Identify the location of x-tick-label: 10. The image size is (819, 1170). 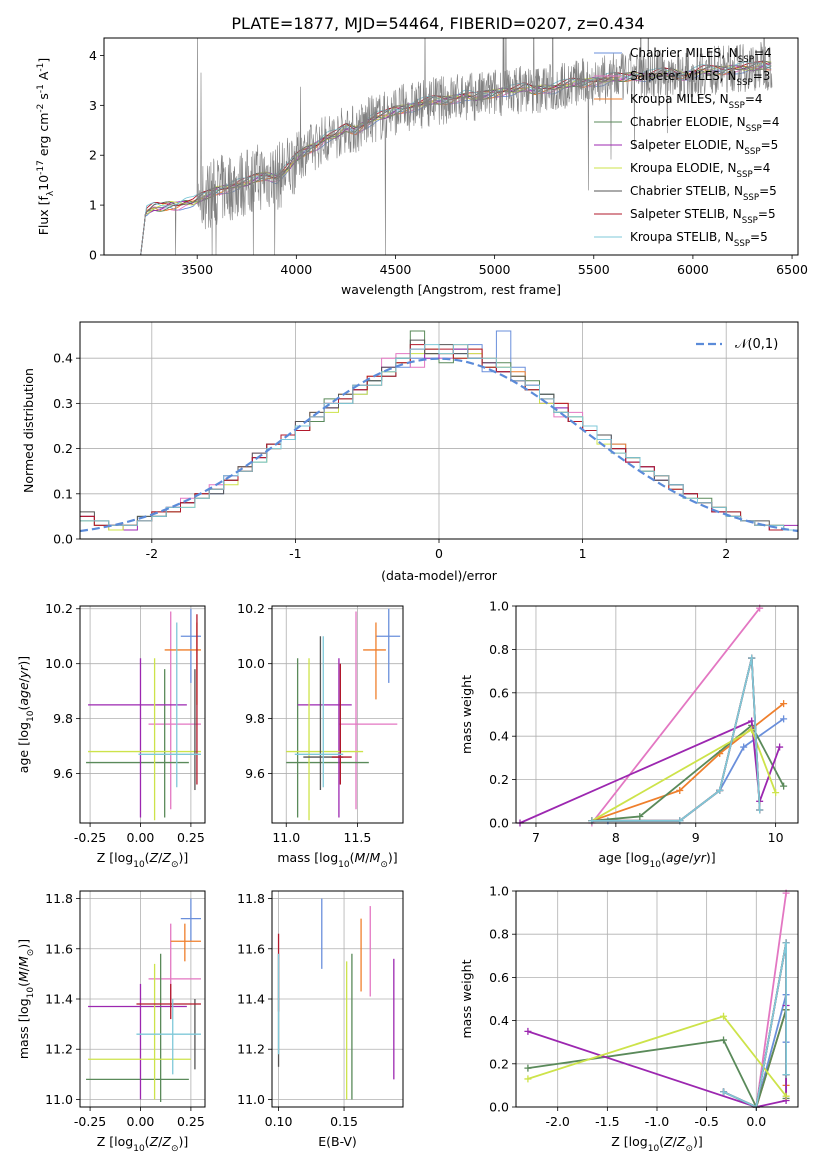
(776, 837).